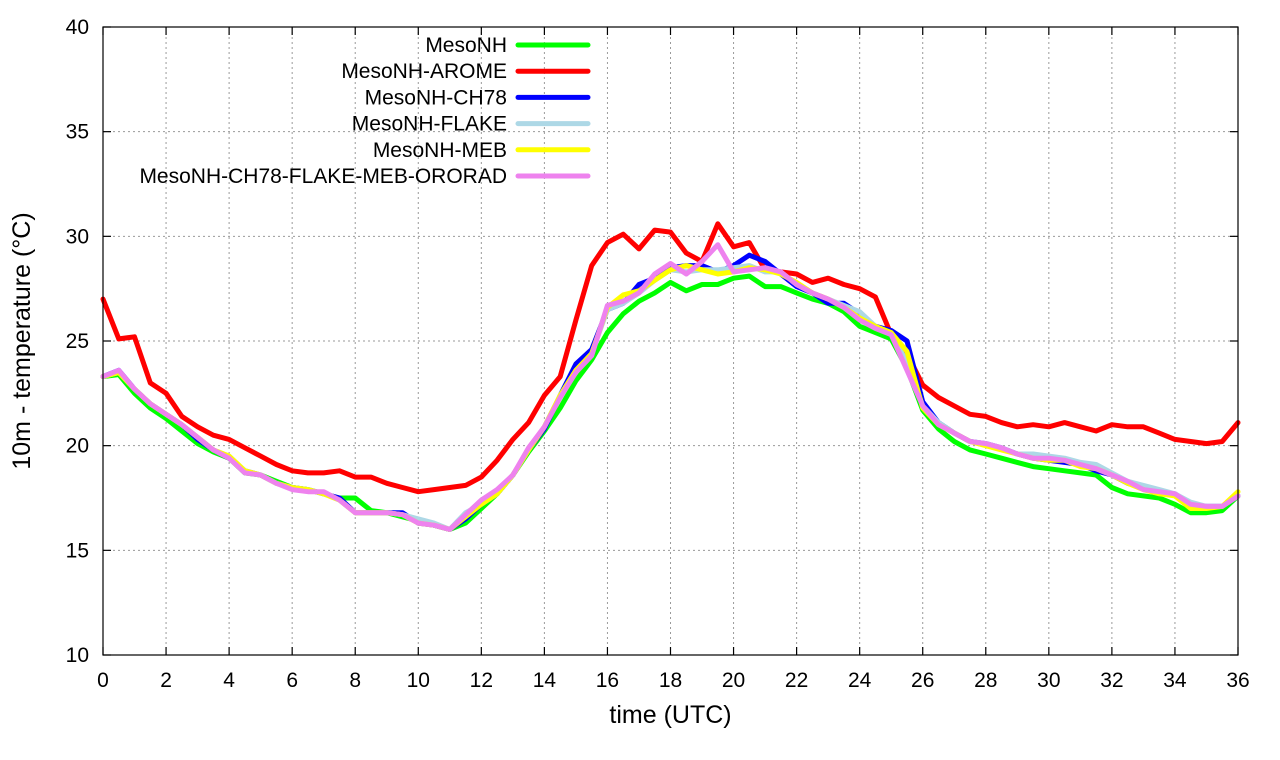  I want to click on y-tick-label: 15, so click(77, 550).